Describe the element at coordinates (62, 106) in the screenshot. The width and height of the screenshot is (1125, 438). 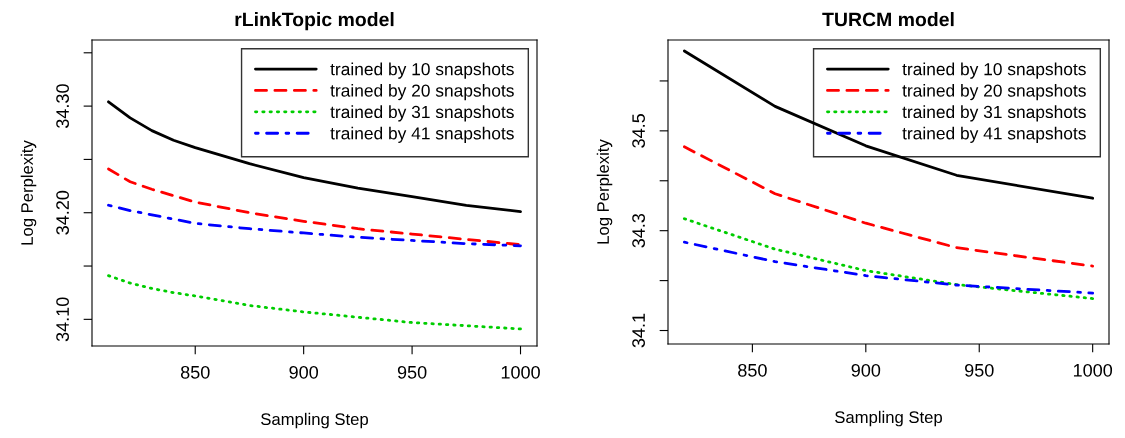
I see `y-tick-label: 34.30` at that location.